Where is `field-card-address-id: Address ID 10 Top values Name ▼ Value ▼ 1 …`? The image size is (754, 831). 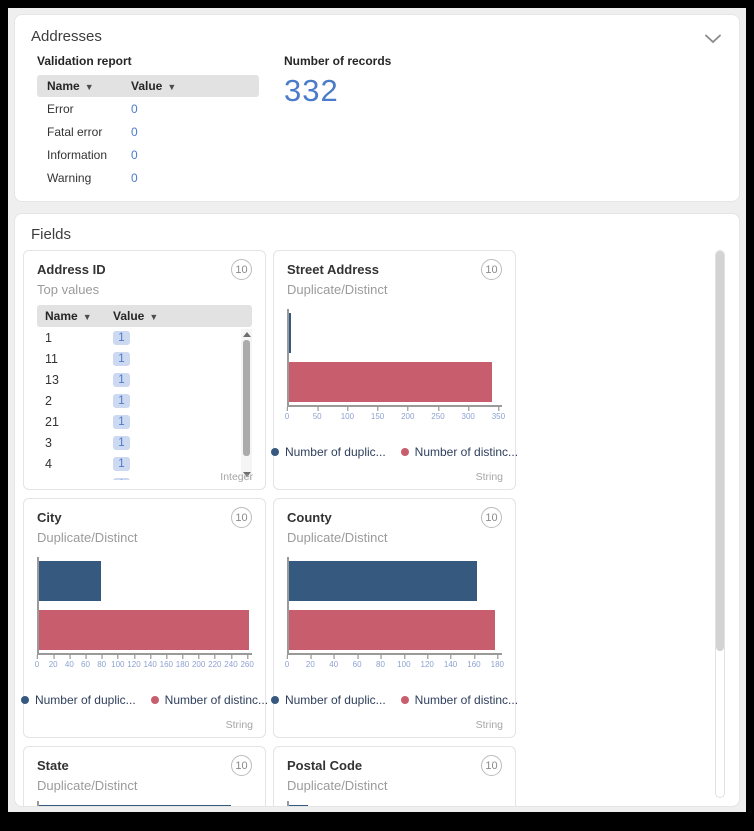 field-card-address-id: Address ID 10 Top values Name ▼ Value ▼ 1 … is located at coordinates (144, 370).